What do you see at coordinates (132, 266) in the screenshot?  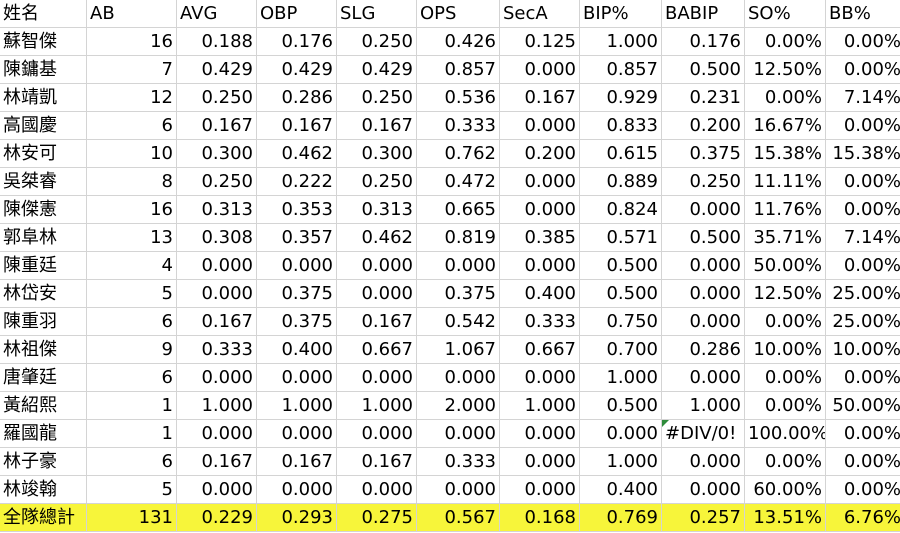 I see `data-cell: 4` at bounding box center [132, 266].